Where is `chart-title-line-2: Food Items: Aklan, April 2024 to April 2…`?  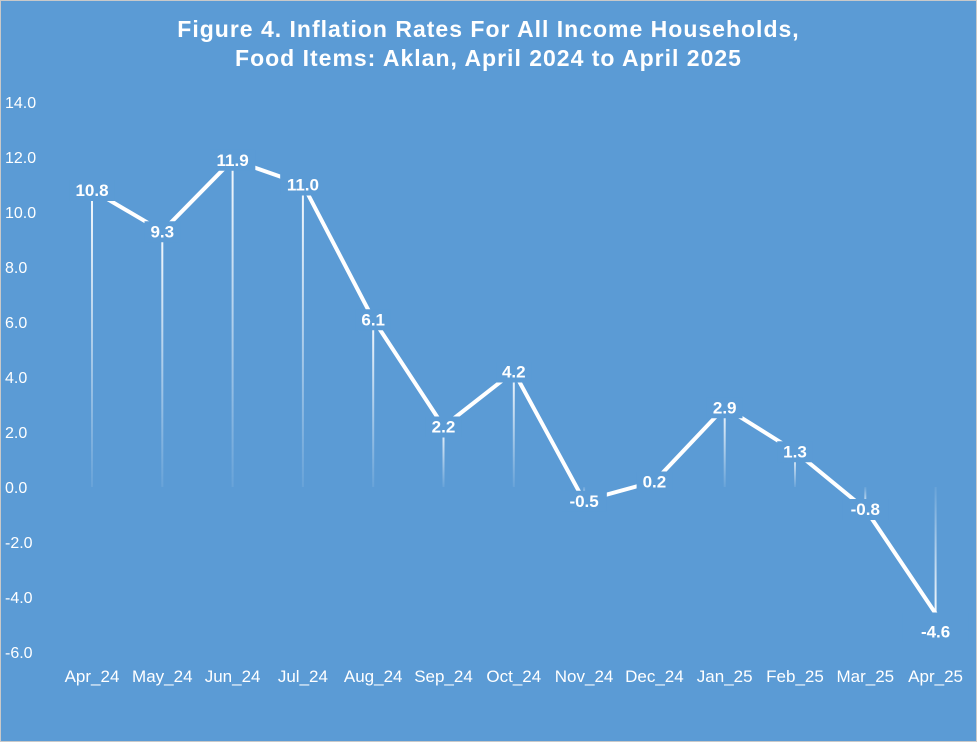
chart-title-line-2: Food Items: Aklan, April 2024 to April 2… is located at coordinates (488, 58).